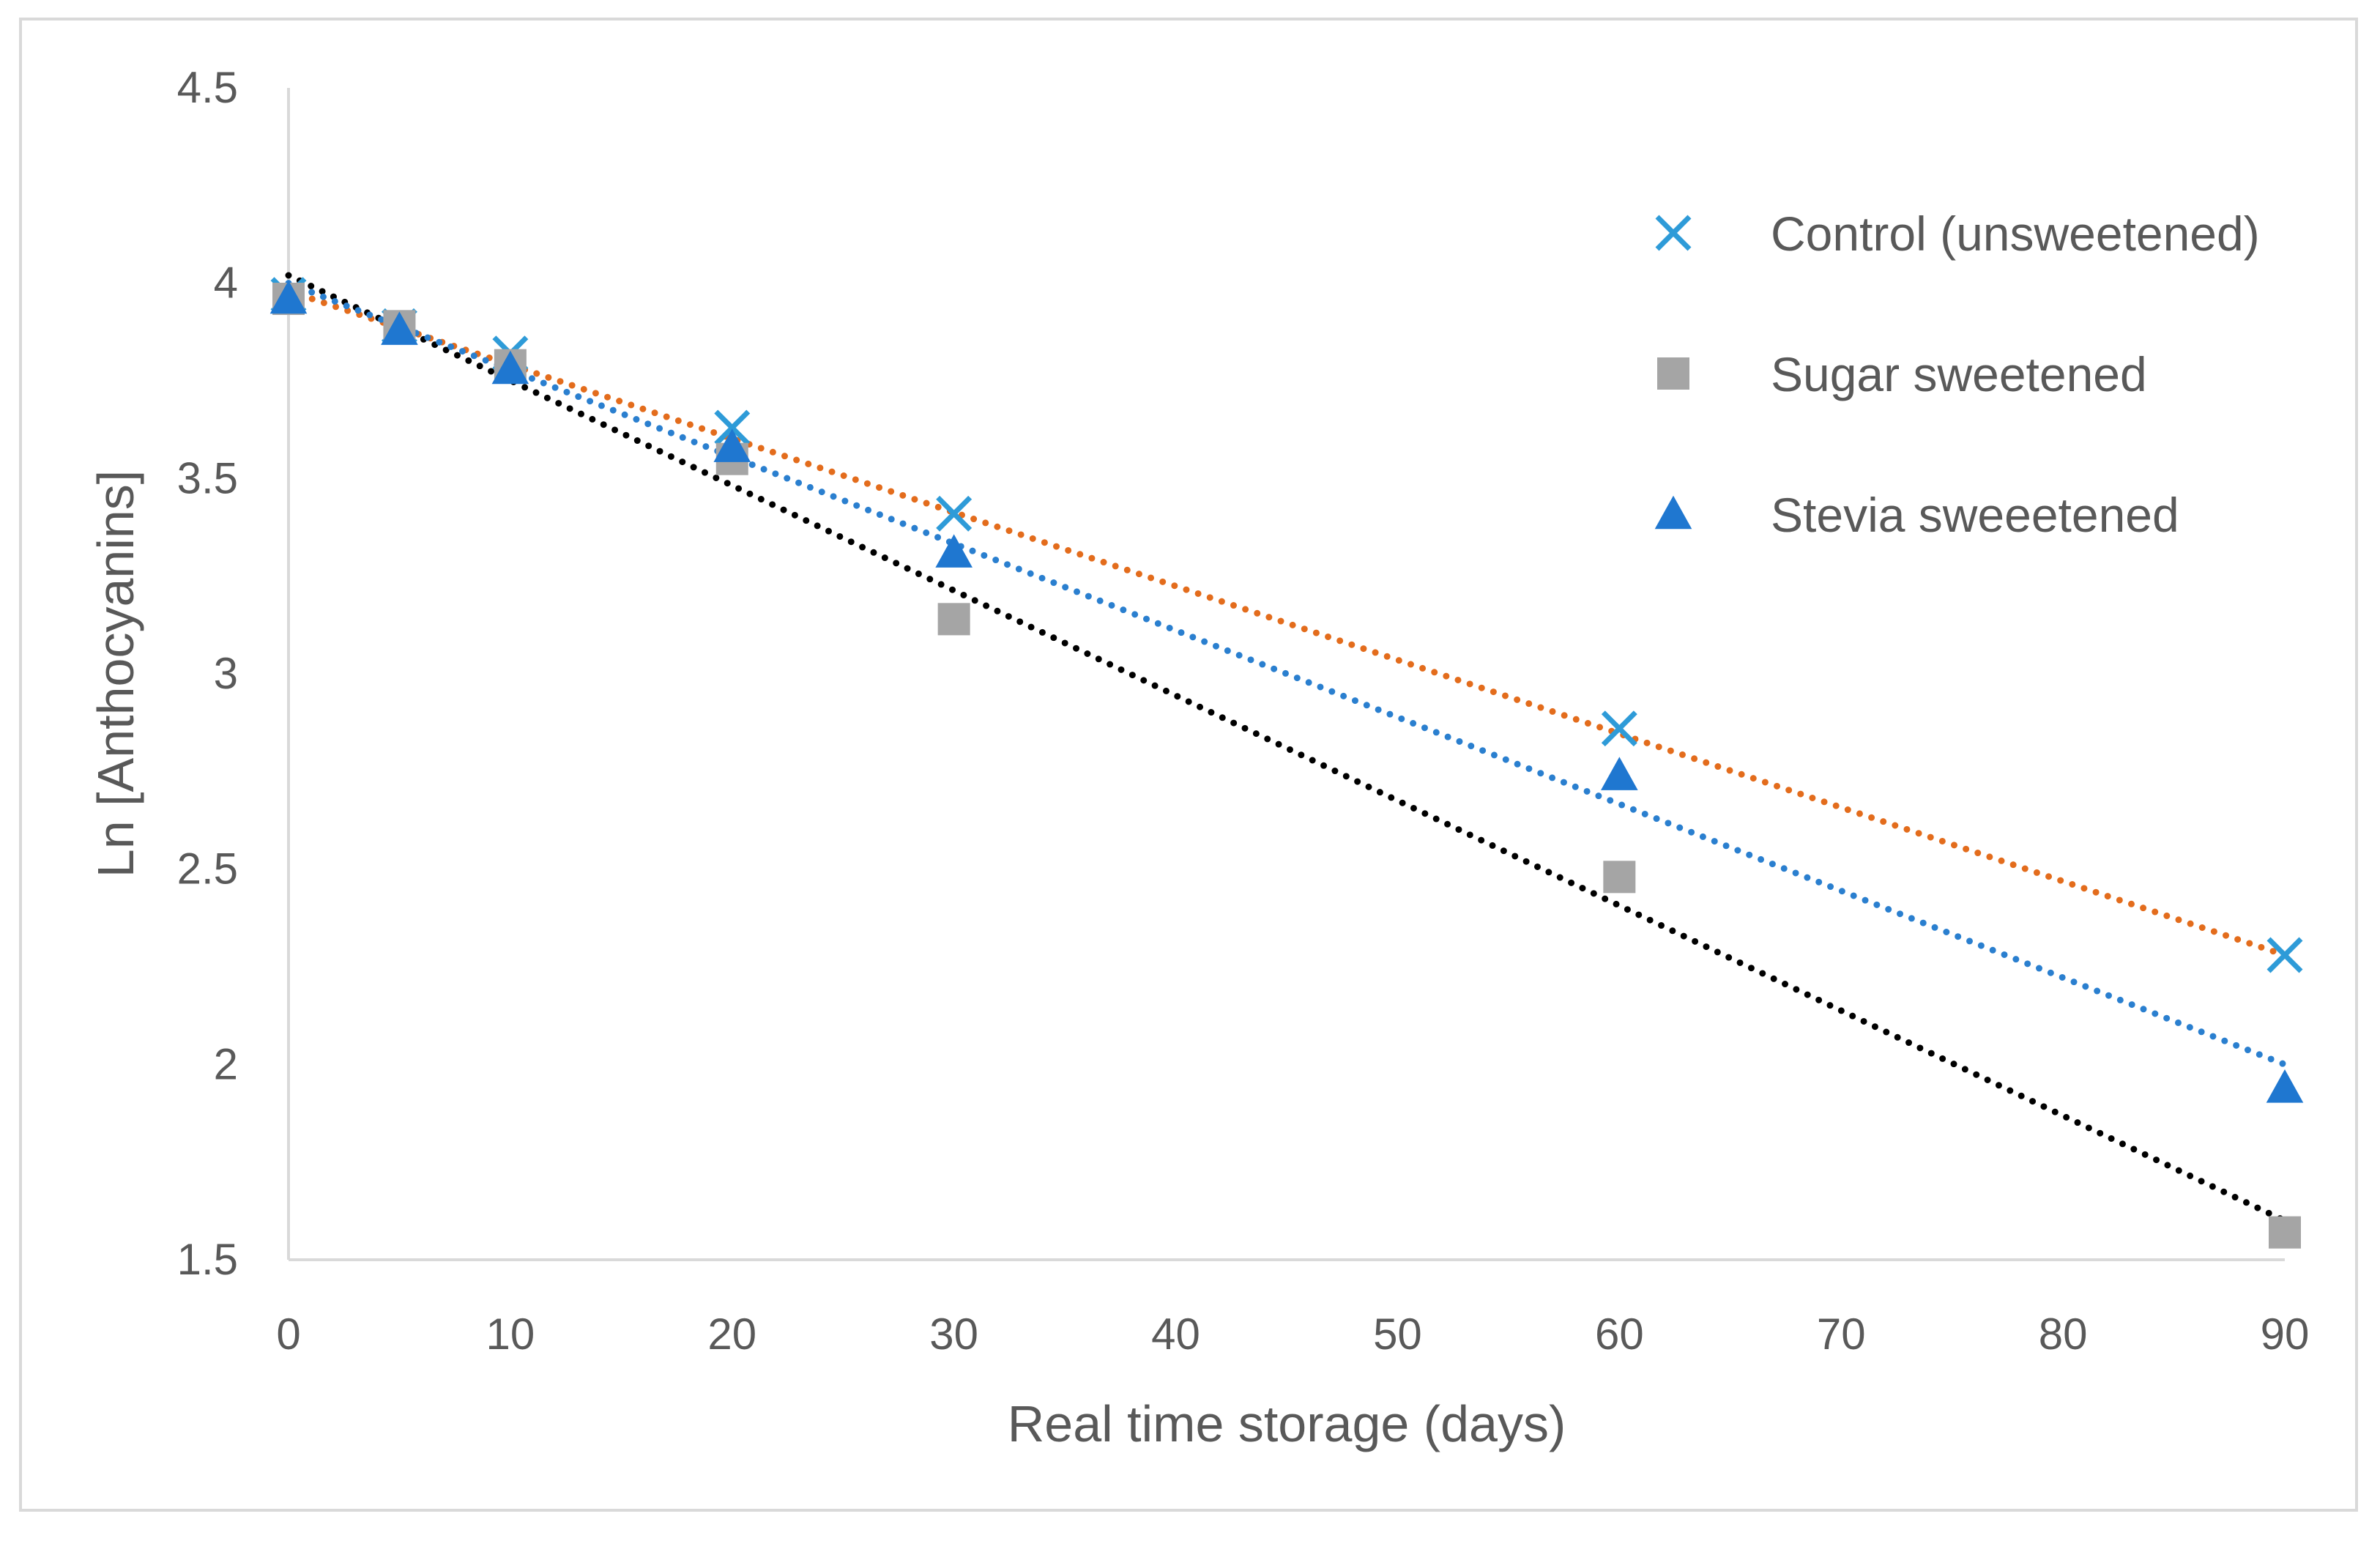  What do you see at coordinates (2016, 234) in the screenshot?
I see `legend-label: Control (unsweetened)` at bounding box center [2016, 234].